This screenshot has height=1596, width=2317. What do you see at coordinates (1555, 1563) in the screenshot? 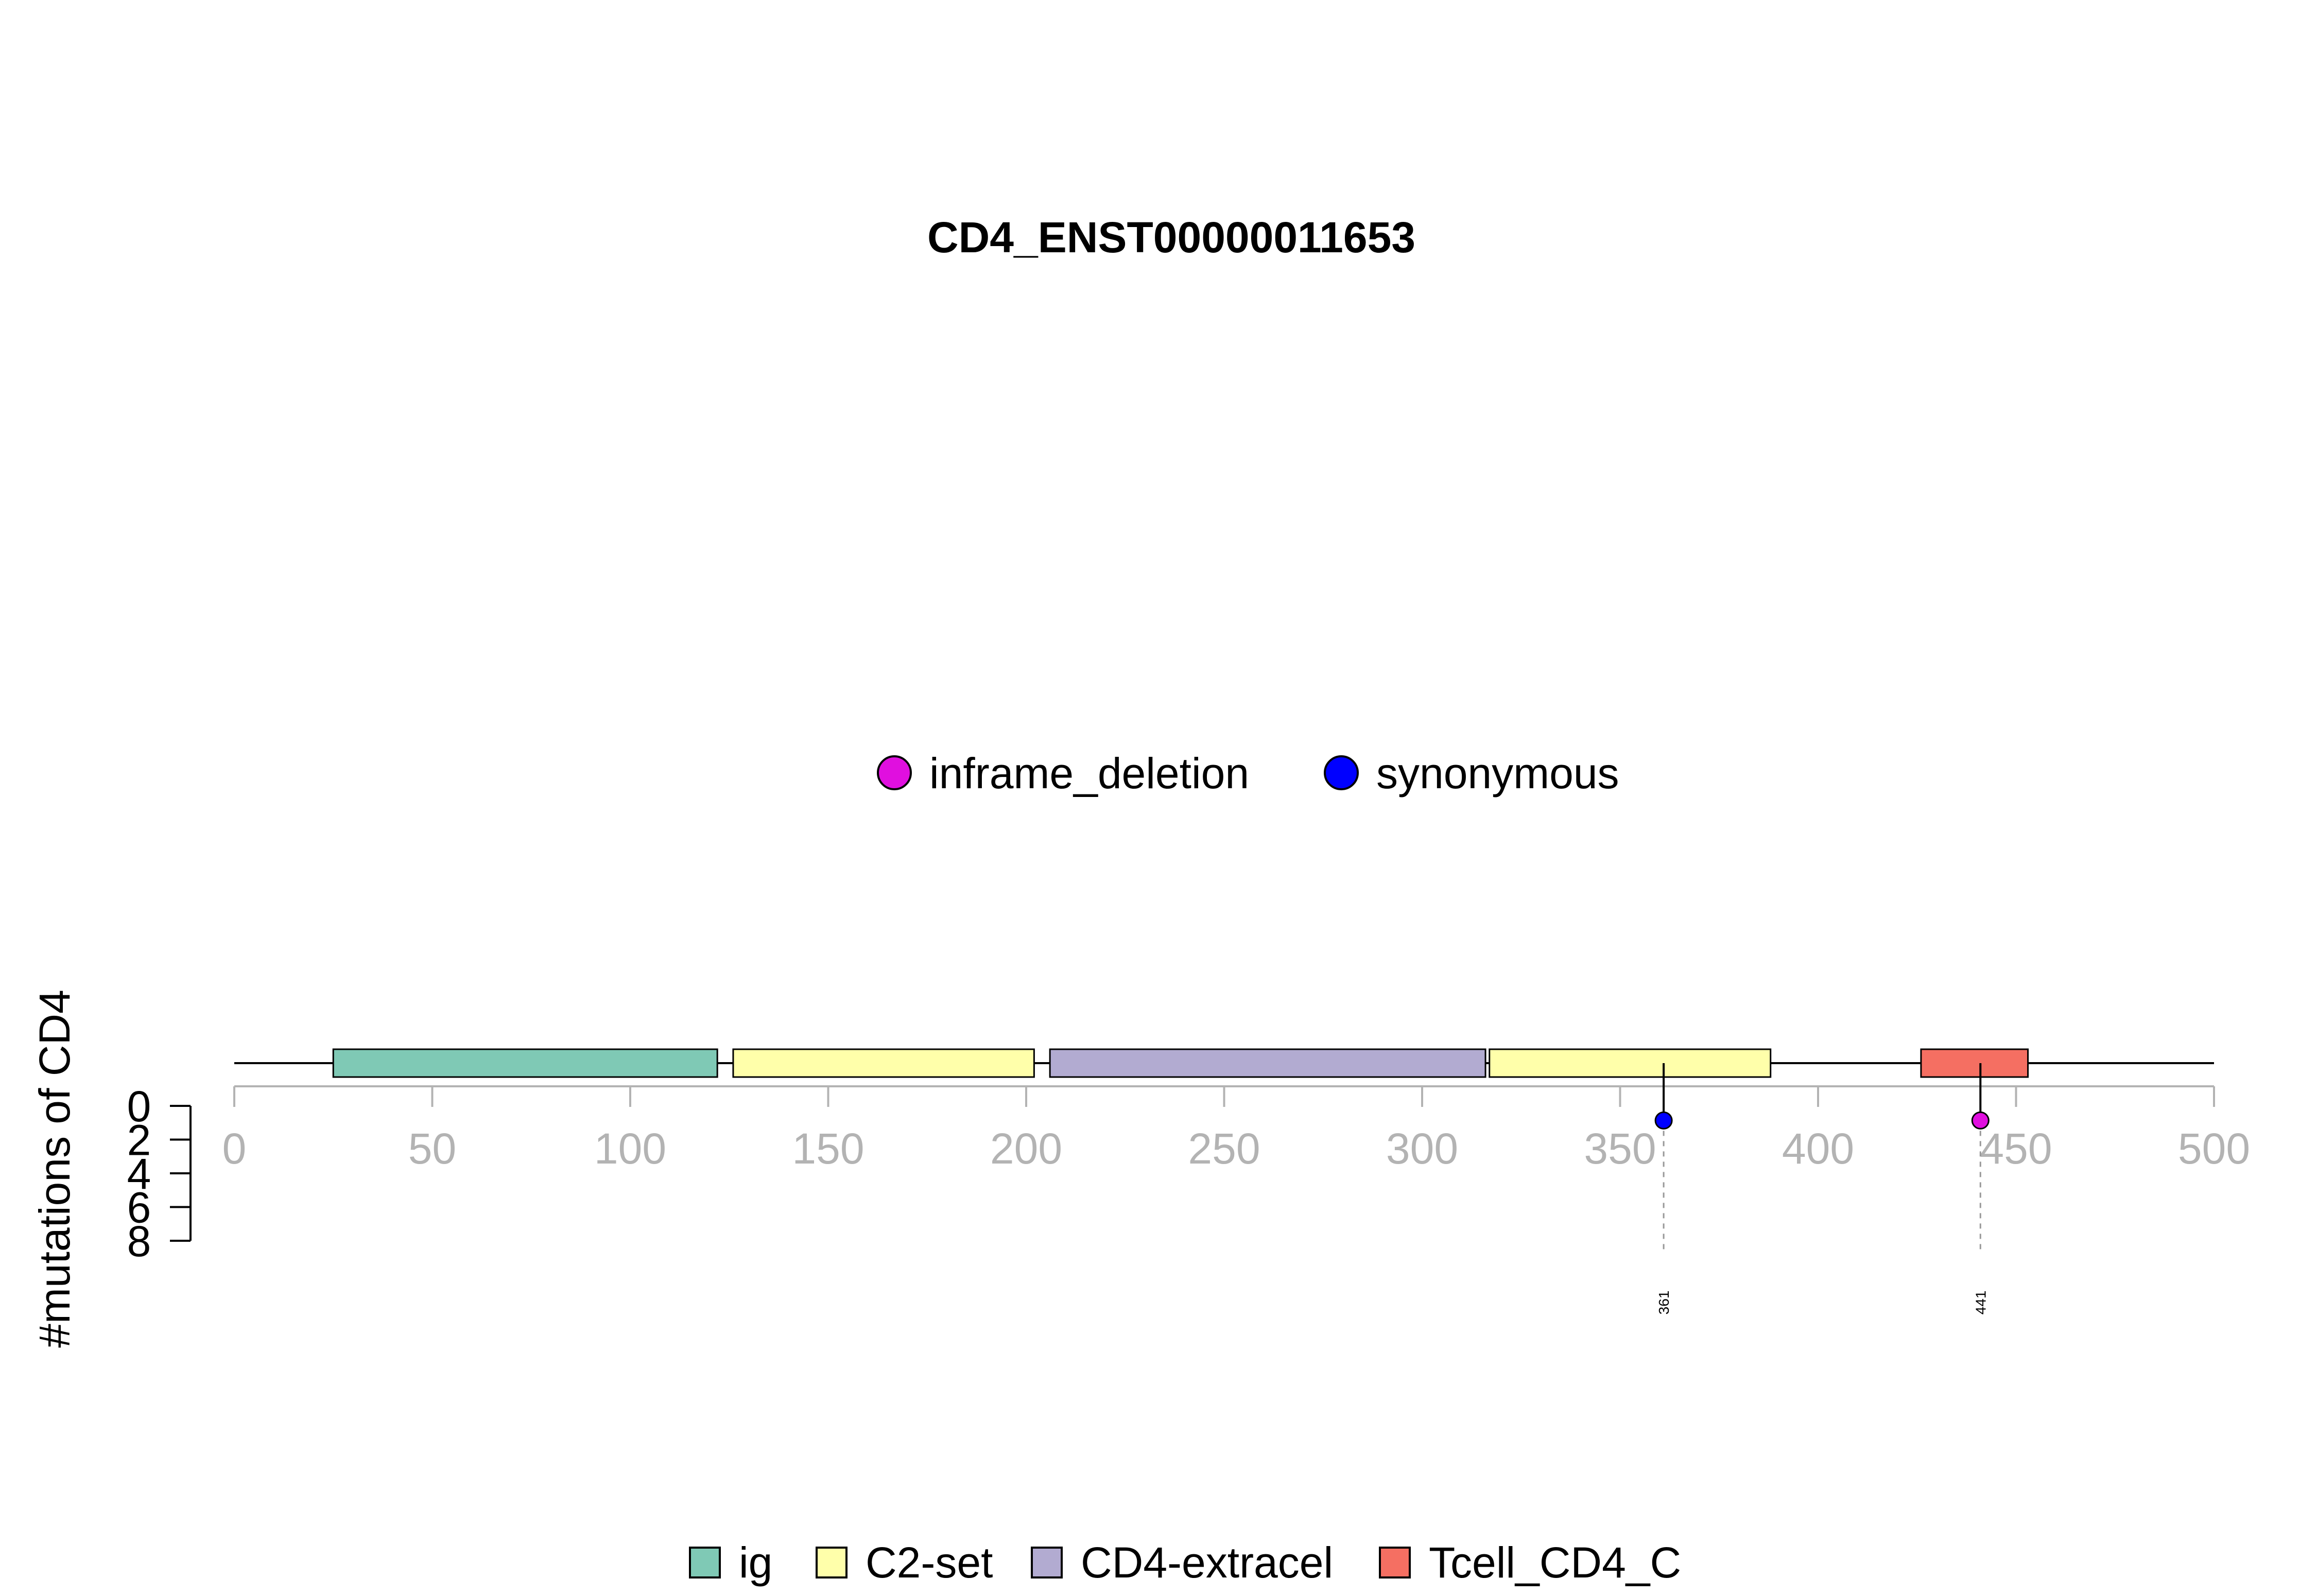
I see `legend-label: Tcell_CD4_C` at bounding box center [1555, 1563].